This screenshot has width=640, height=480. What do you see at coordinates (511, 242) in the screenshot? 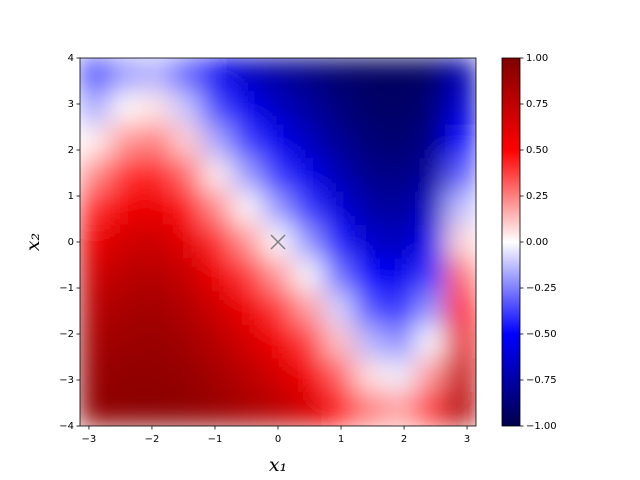
I see `colorbar` at bounding box center [511, 242].